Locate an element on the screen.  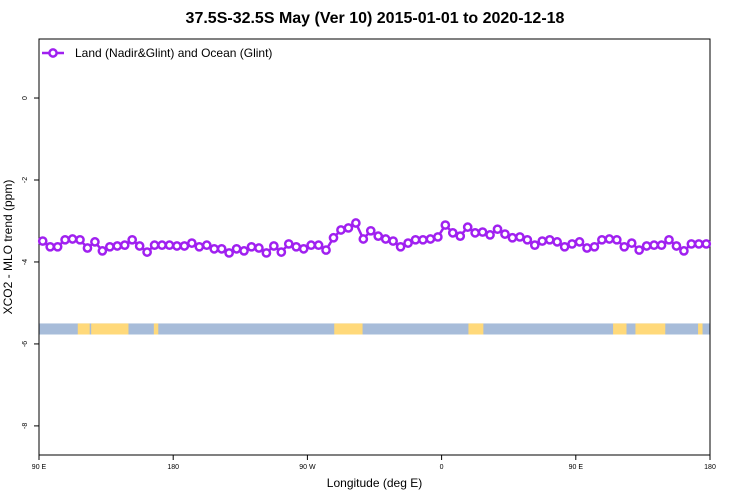
x-axis-label: Longitude (deg E) is located at coordinates (374, 483).